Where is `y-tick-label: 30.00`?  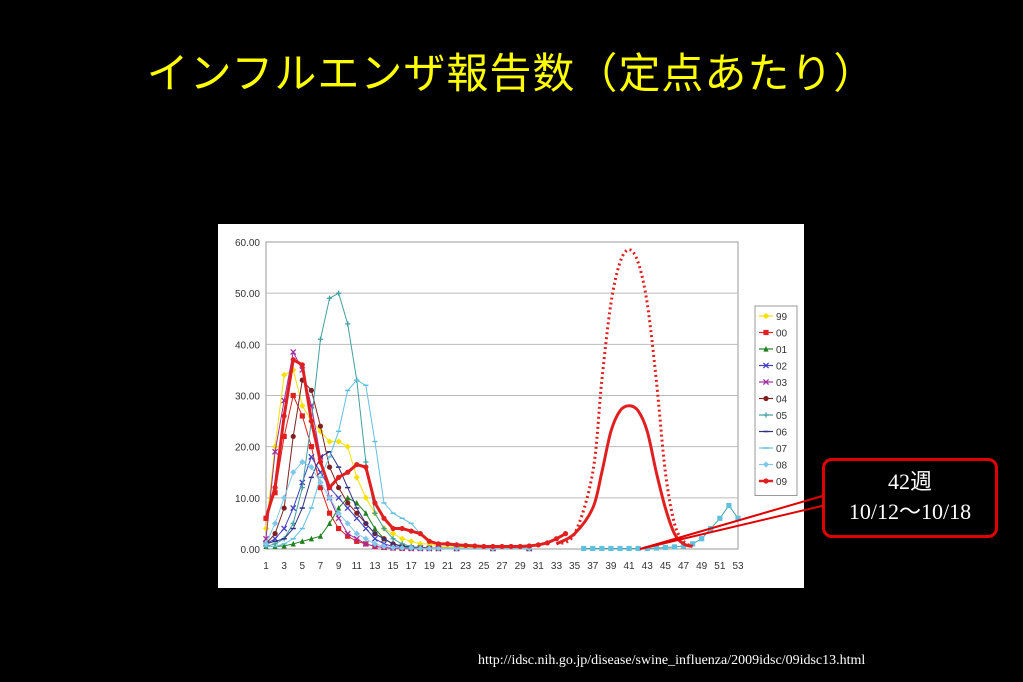
y-tick-label: 30.00 is located at coordinates (247, 397).